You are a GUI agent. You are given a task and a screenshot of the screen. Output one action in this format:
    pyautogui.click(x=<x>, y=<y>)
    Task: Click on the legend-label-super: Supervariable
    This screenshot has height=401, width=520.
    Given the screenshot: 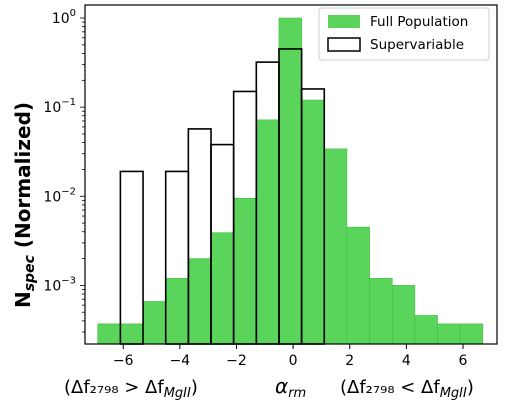 What is the action you would take?
    pyautogui.click(x=417, y=45)
    